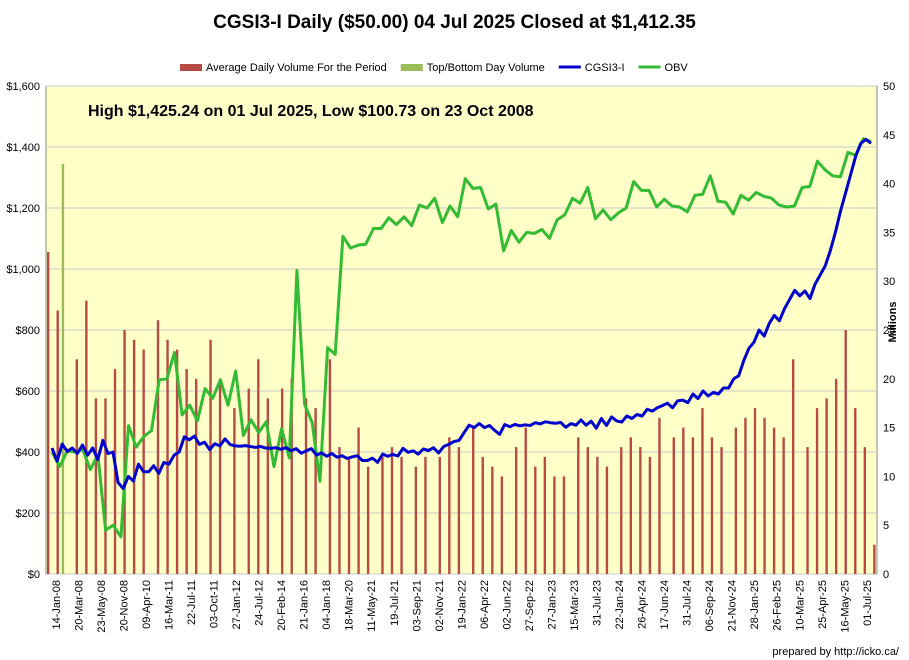 This screenshot has height=660, width=909. What do you see at coordinates (620, 605) in the screenshot?
I see `x-tick-label: 22-Jan-24` at bounding box center [620, 605].